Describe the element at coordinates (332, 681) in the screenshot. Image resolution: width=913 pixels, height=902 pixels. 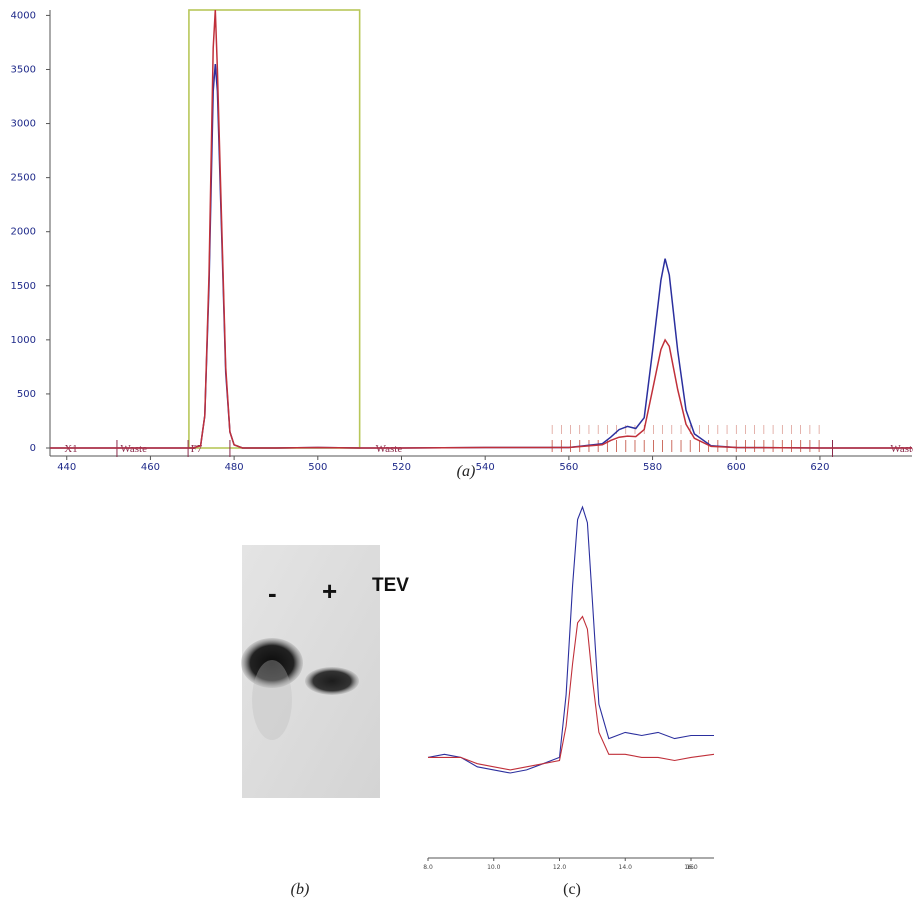
I see `gel-band-tev` at that location.